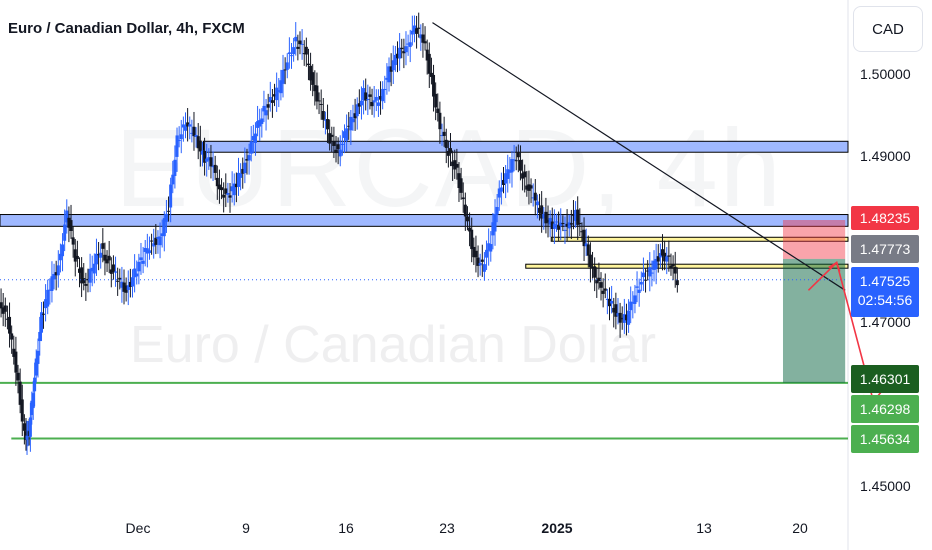 Image resolution: width=932 pixels, height=550 pixels. Describe the element at coordinates (393, 345) in the screenshot. I see `name-watermark: Euro / Canadian Dollar` at that location.